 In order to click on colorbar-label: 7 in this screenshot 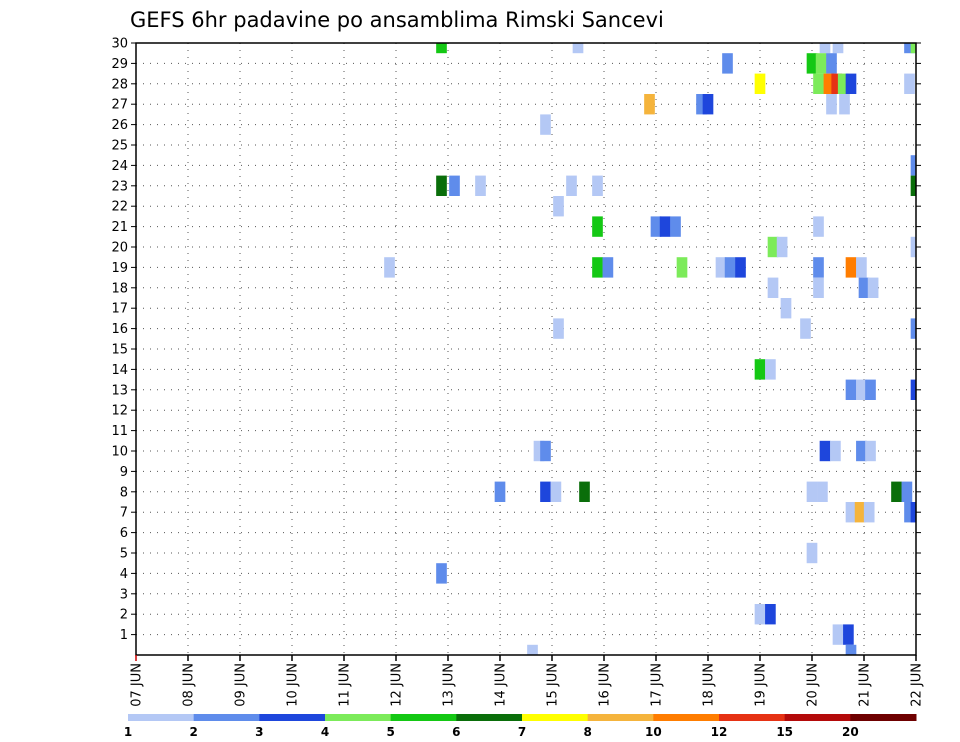, I will do `click(522, 732)`.